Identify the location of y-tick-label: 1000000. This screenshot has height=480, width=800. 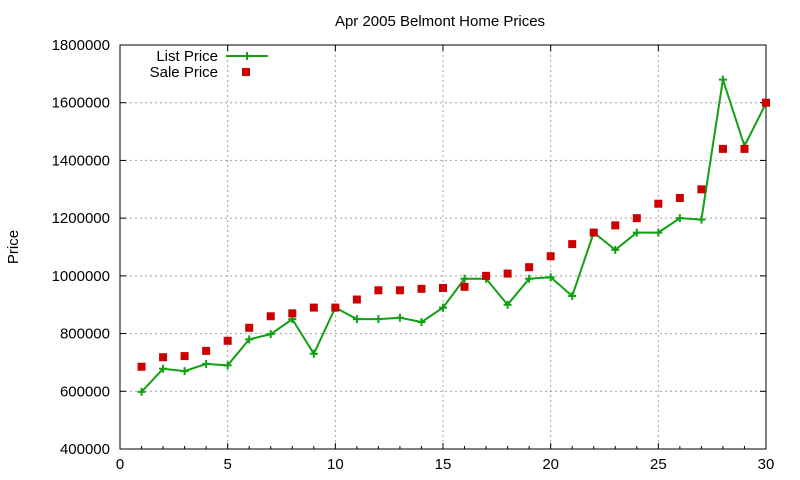
(81, 276).